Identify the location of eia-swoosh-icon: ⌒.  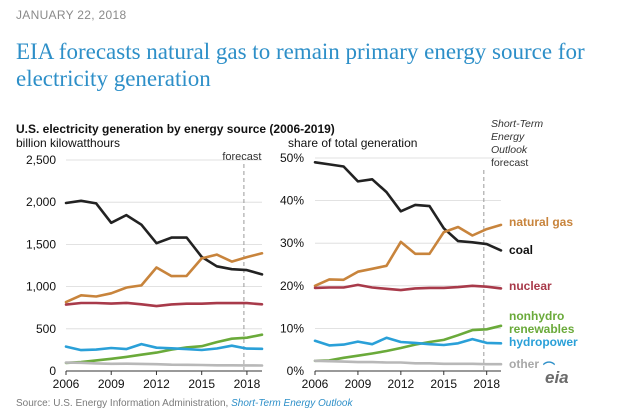
(549, 368).